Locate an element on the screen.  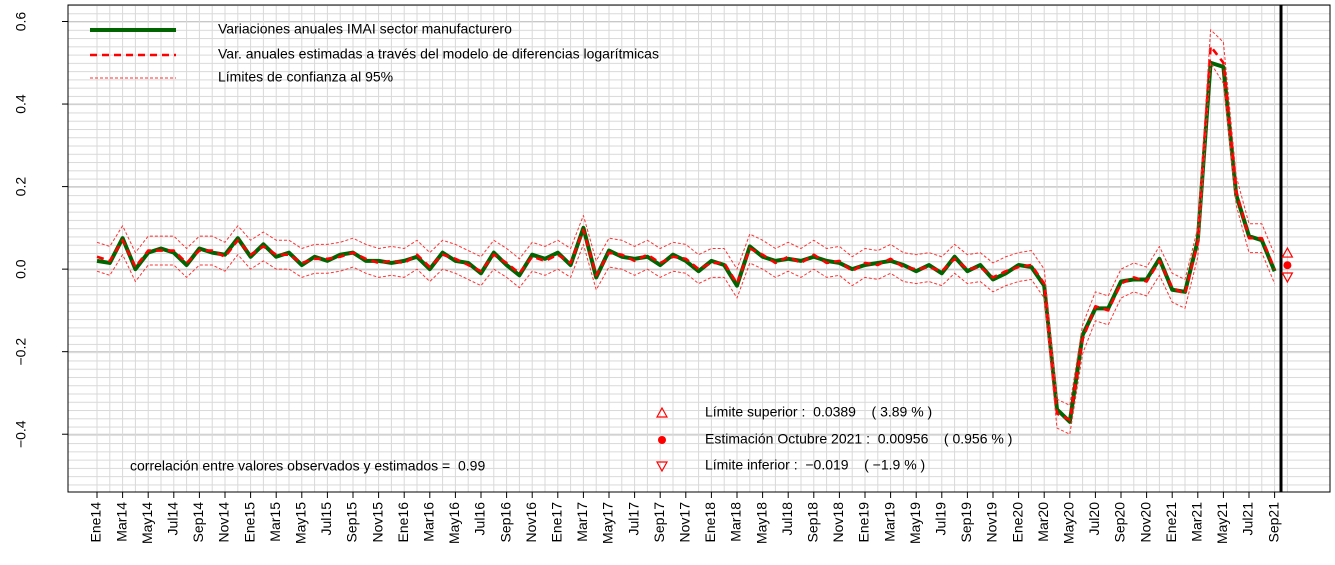
x-tick-label: May17 is located at coordinates (608, 523).